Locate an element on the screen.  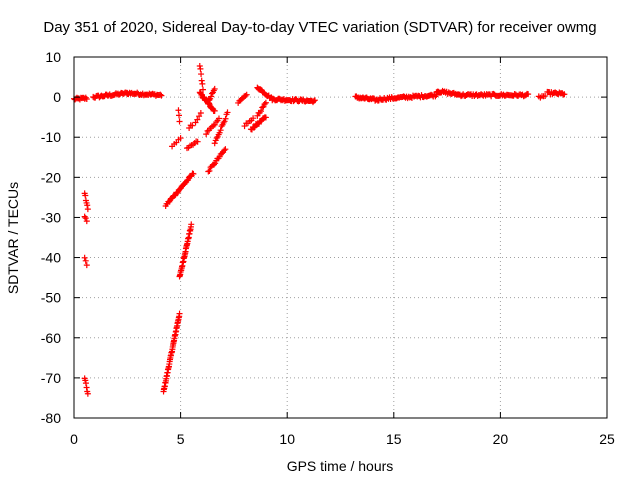
y-tick-label: -70 is located at coordinates (51, 378).